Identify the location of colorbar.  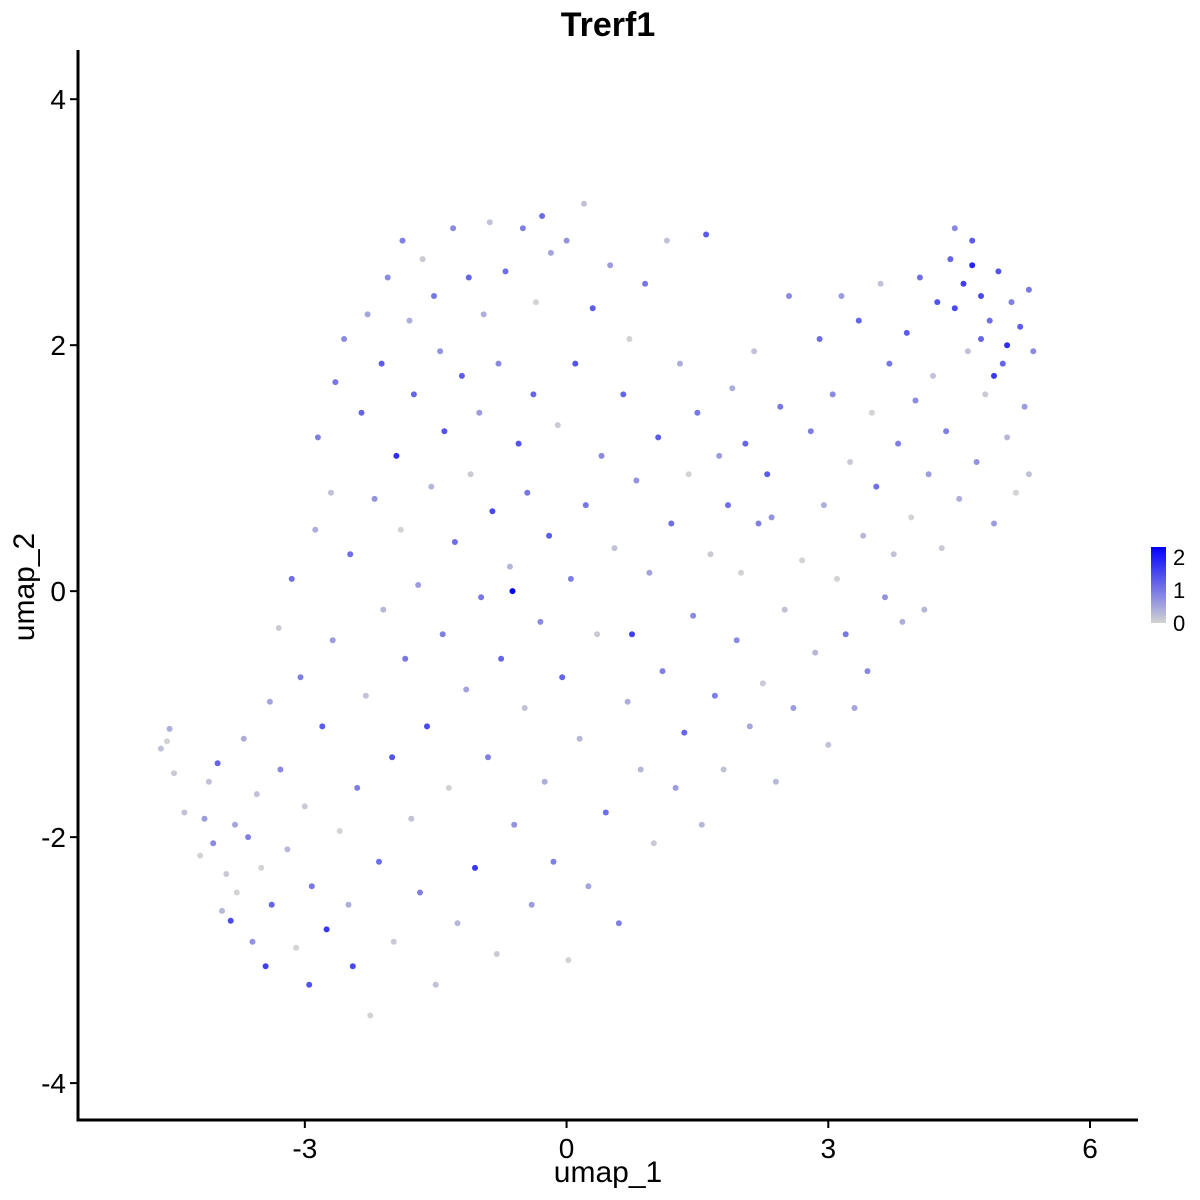
(1158, 585).